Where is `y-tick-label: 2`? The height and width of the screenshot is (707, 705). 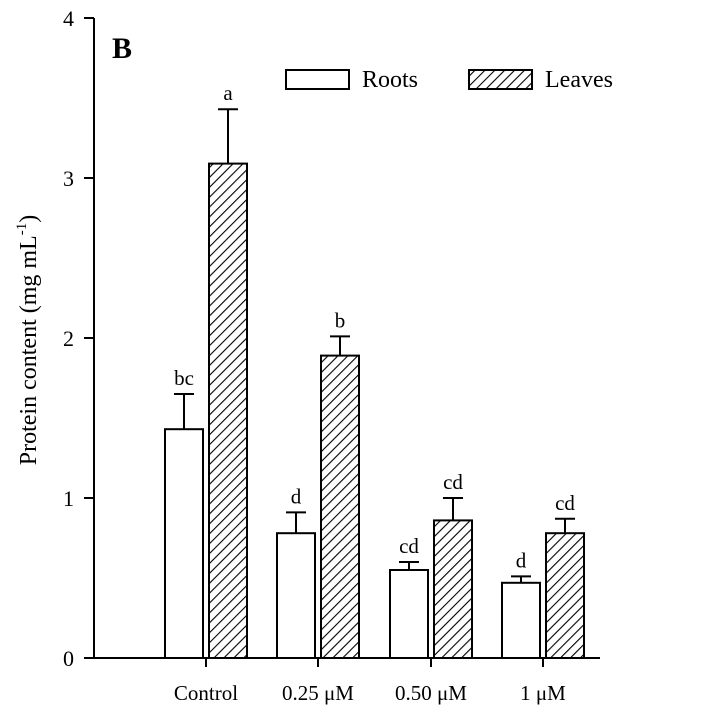 y-tick-label: 2 is located at coordinates (68, 338).